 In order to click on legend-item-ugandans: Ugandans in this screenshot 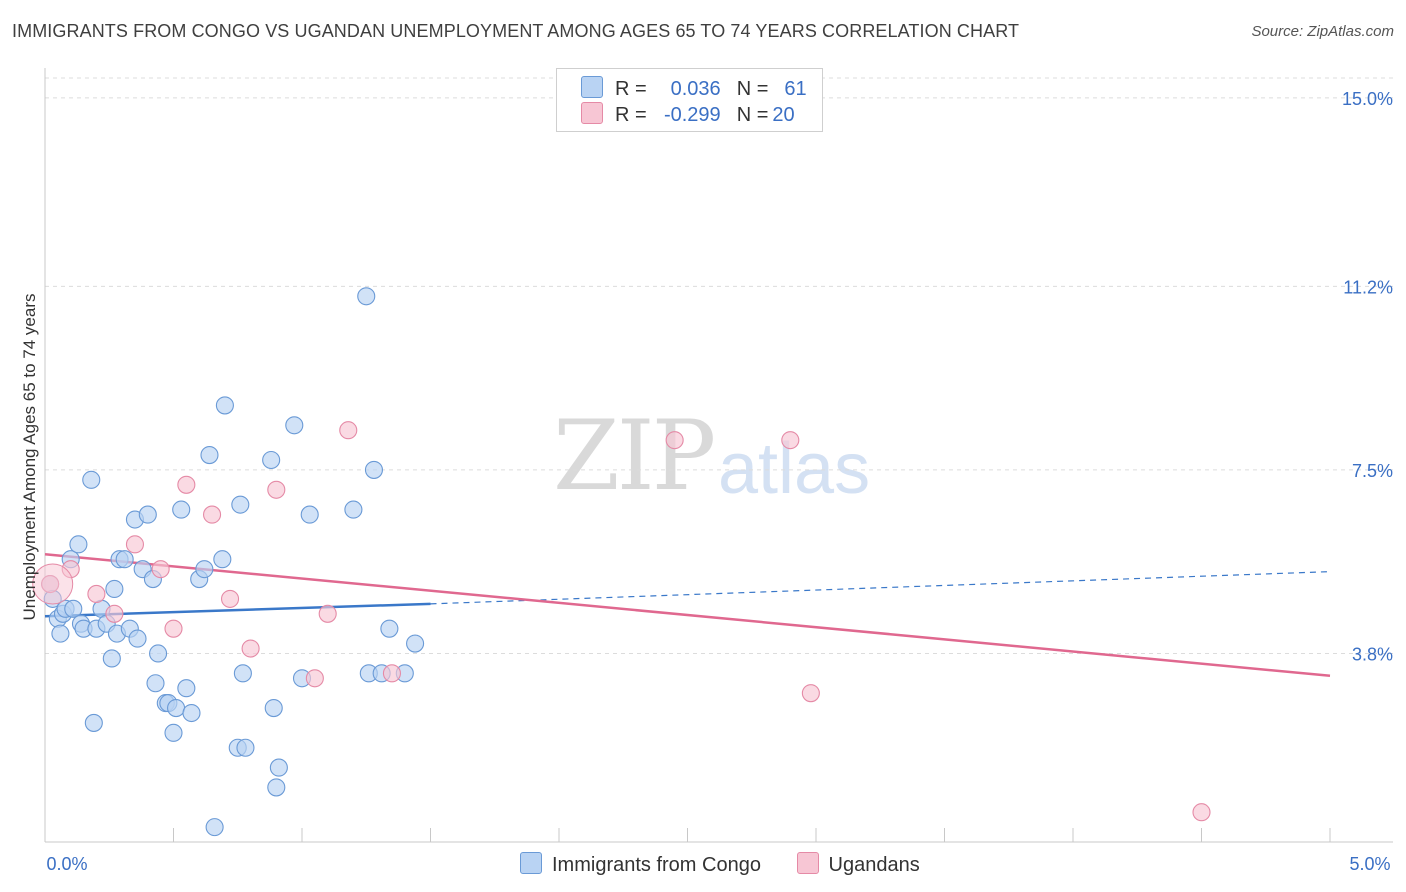, I will do `click(858, 864)`.